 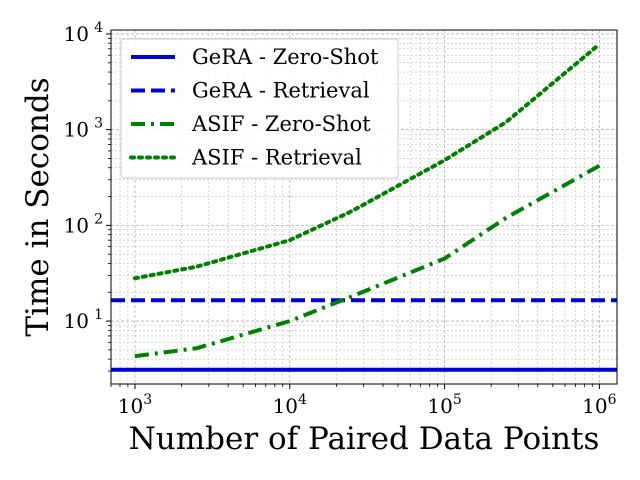 I want to click on y-tick-label: 10 2, so click(x=83, y=224).